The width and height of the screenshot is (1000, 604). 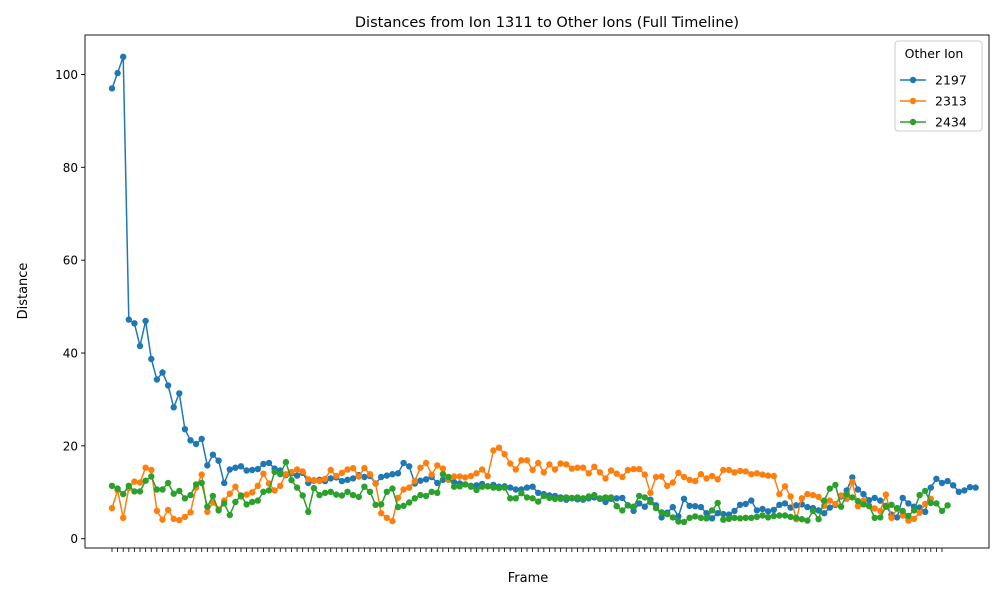 What do you see at coordinates (70, 168) in the screenshot?
I see `y-tick-label: 80` at bounding box center [70, 168].